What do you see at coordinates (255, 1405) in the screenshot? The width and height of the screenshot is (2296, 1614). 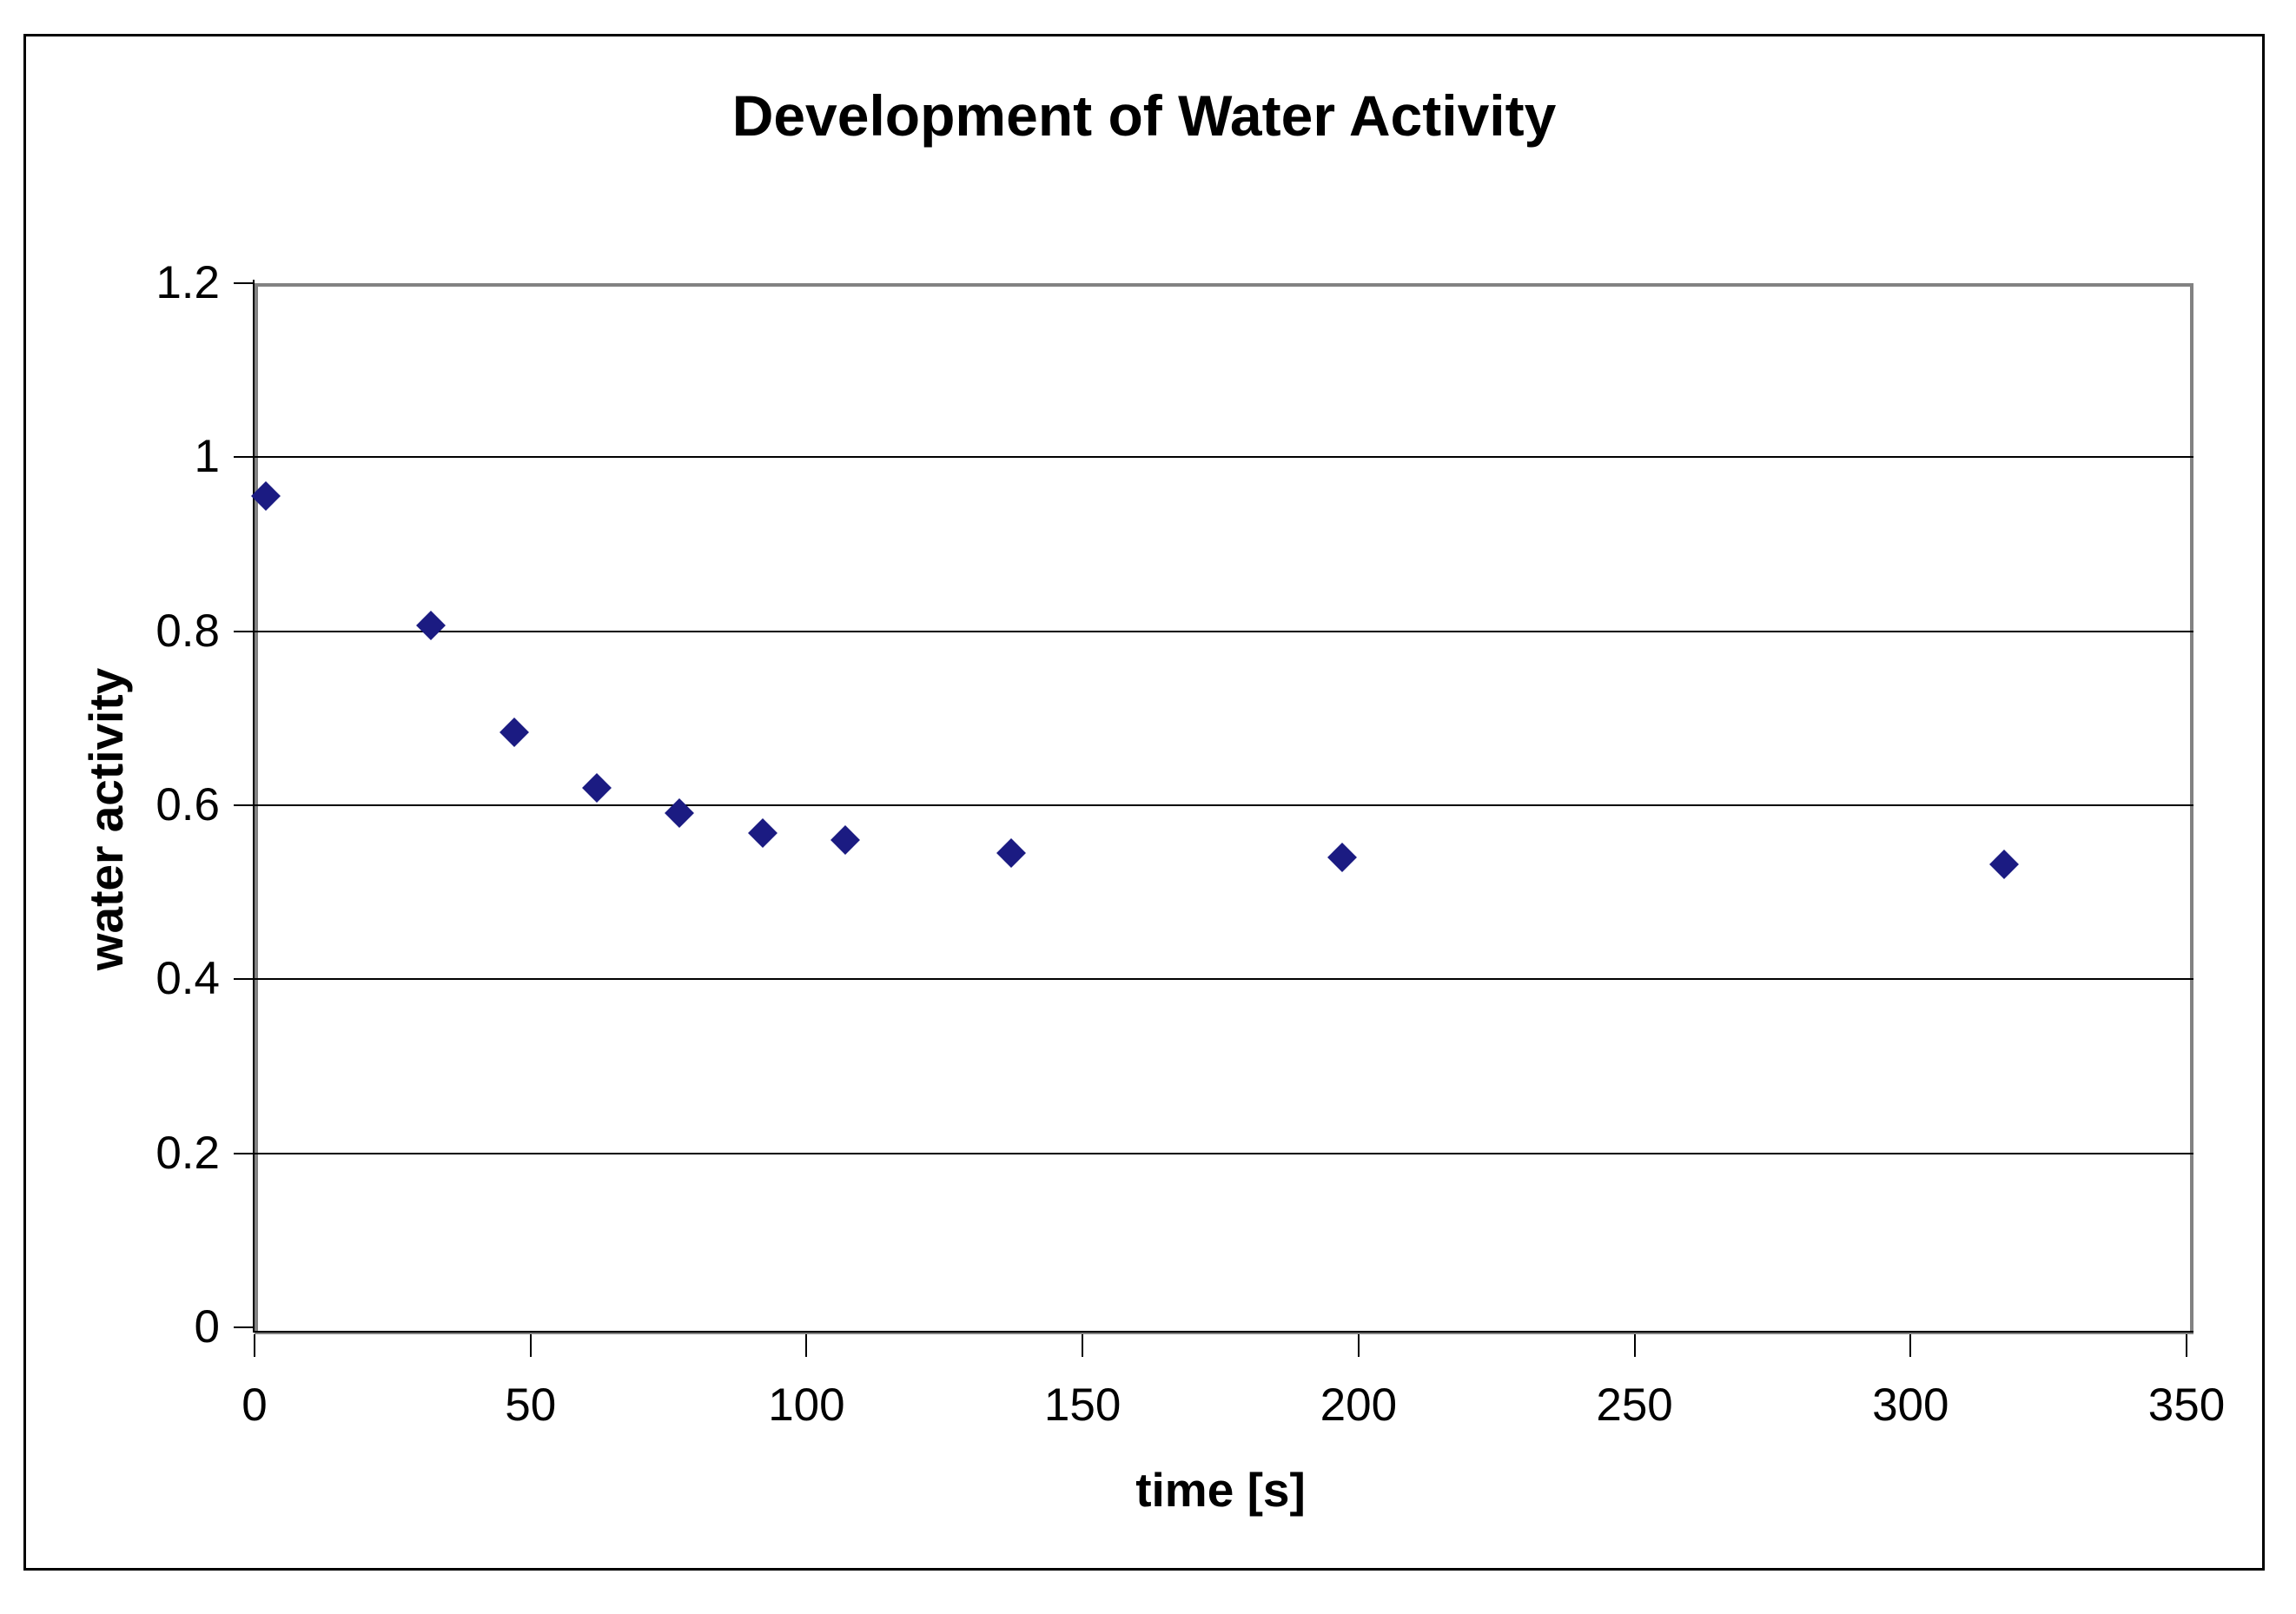 I see `x-tick-label: 0` at bounding box center [255, 1405].